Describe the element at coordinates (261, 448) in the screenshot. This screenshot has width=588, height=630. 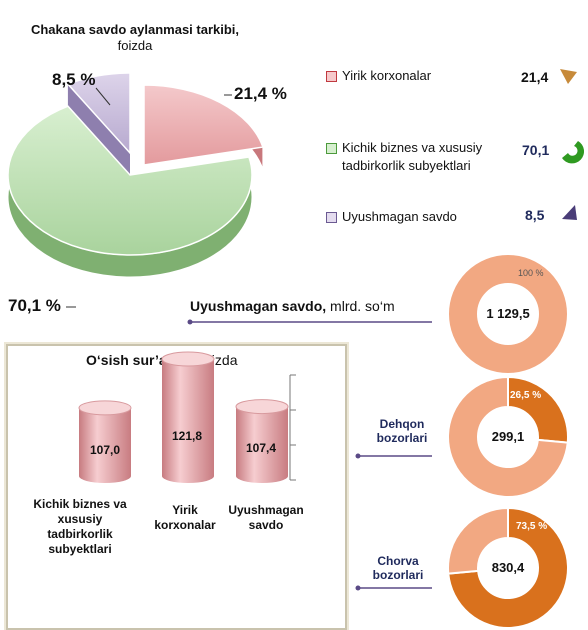
I see `growth-value-3: 107,4` at that location.